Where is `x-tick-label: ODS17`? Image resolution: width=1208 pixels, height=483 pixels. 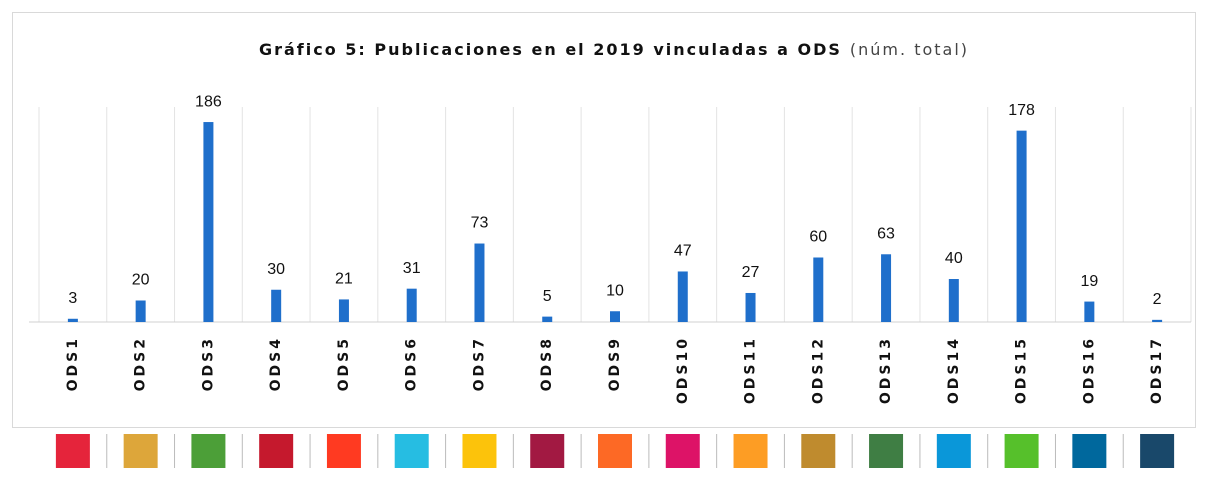
x-tick-label: ODS17 is located at coordinates (1157, 370).